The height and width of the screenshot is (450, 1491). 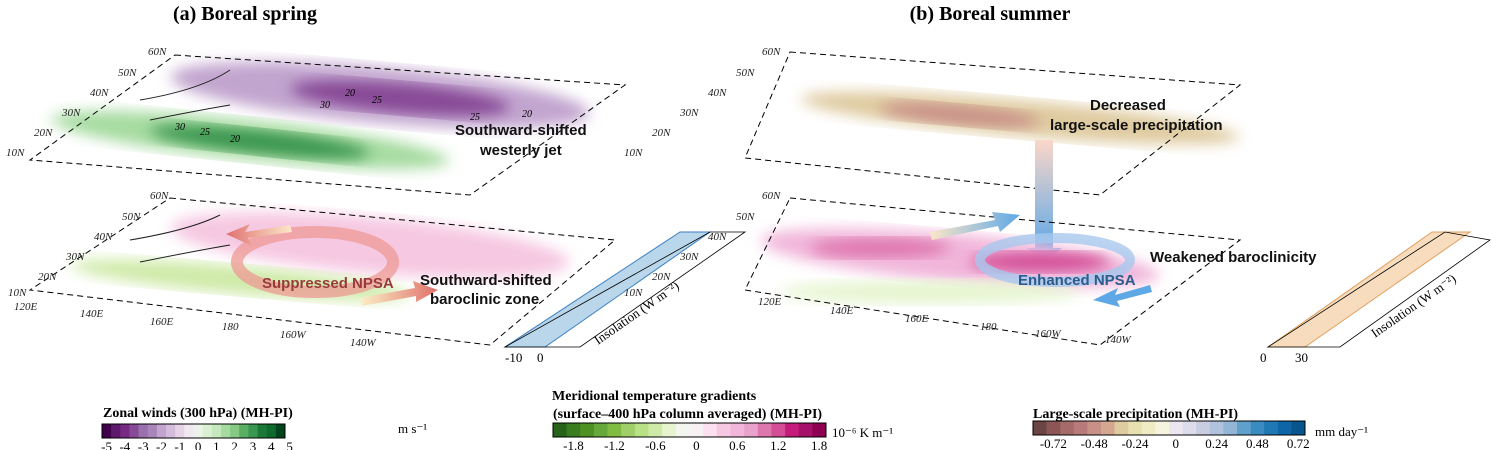 I want to click on lon-label: 140W, so click(x=363, y=343).